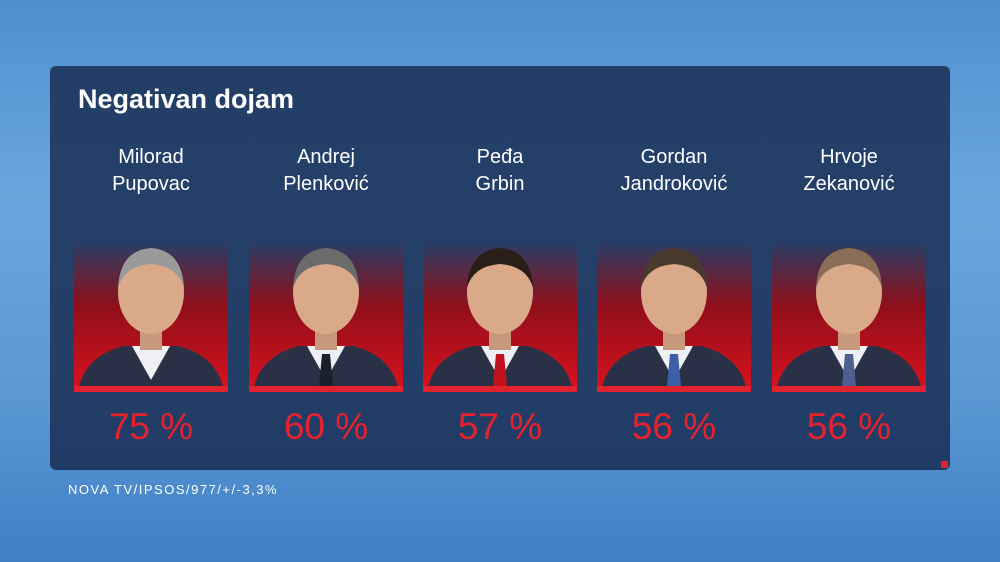 This screenshot has width=1000, height=562. Describe the element at coordinates (186, 99) in the screenshot. I see `title: Negativan dojam` at that location.